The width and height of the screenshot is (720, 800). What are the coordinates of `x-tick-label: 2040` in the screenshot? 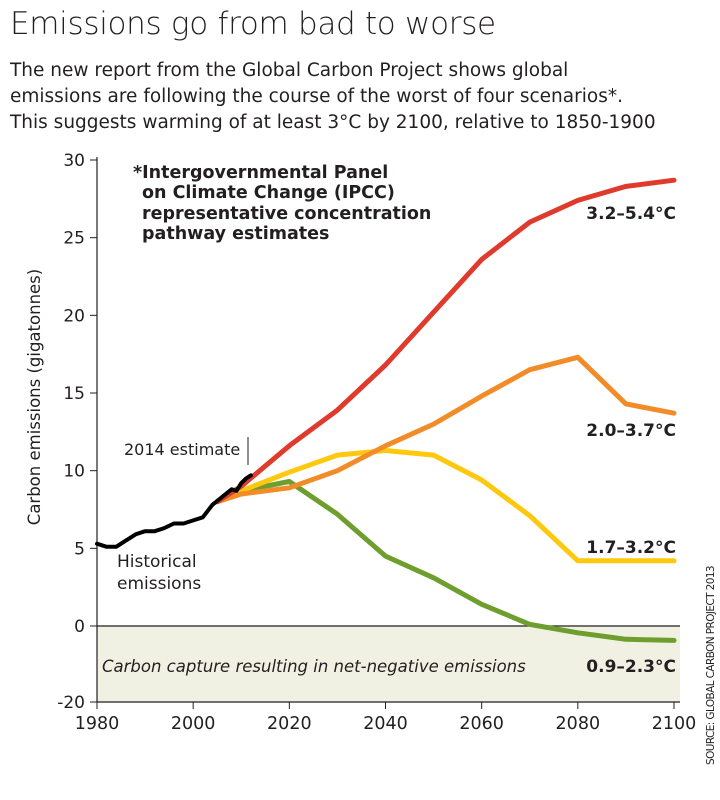 It's located at (385, 724).